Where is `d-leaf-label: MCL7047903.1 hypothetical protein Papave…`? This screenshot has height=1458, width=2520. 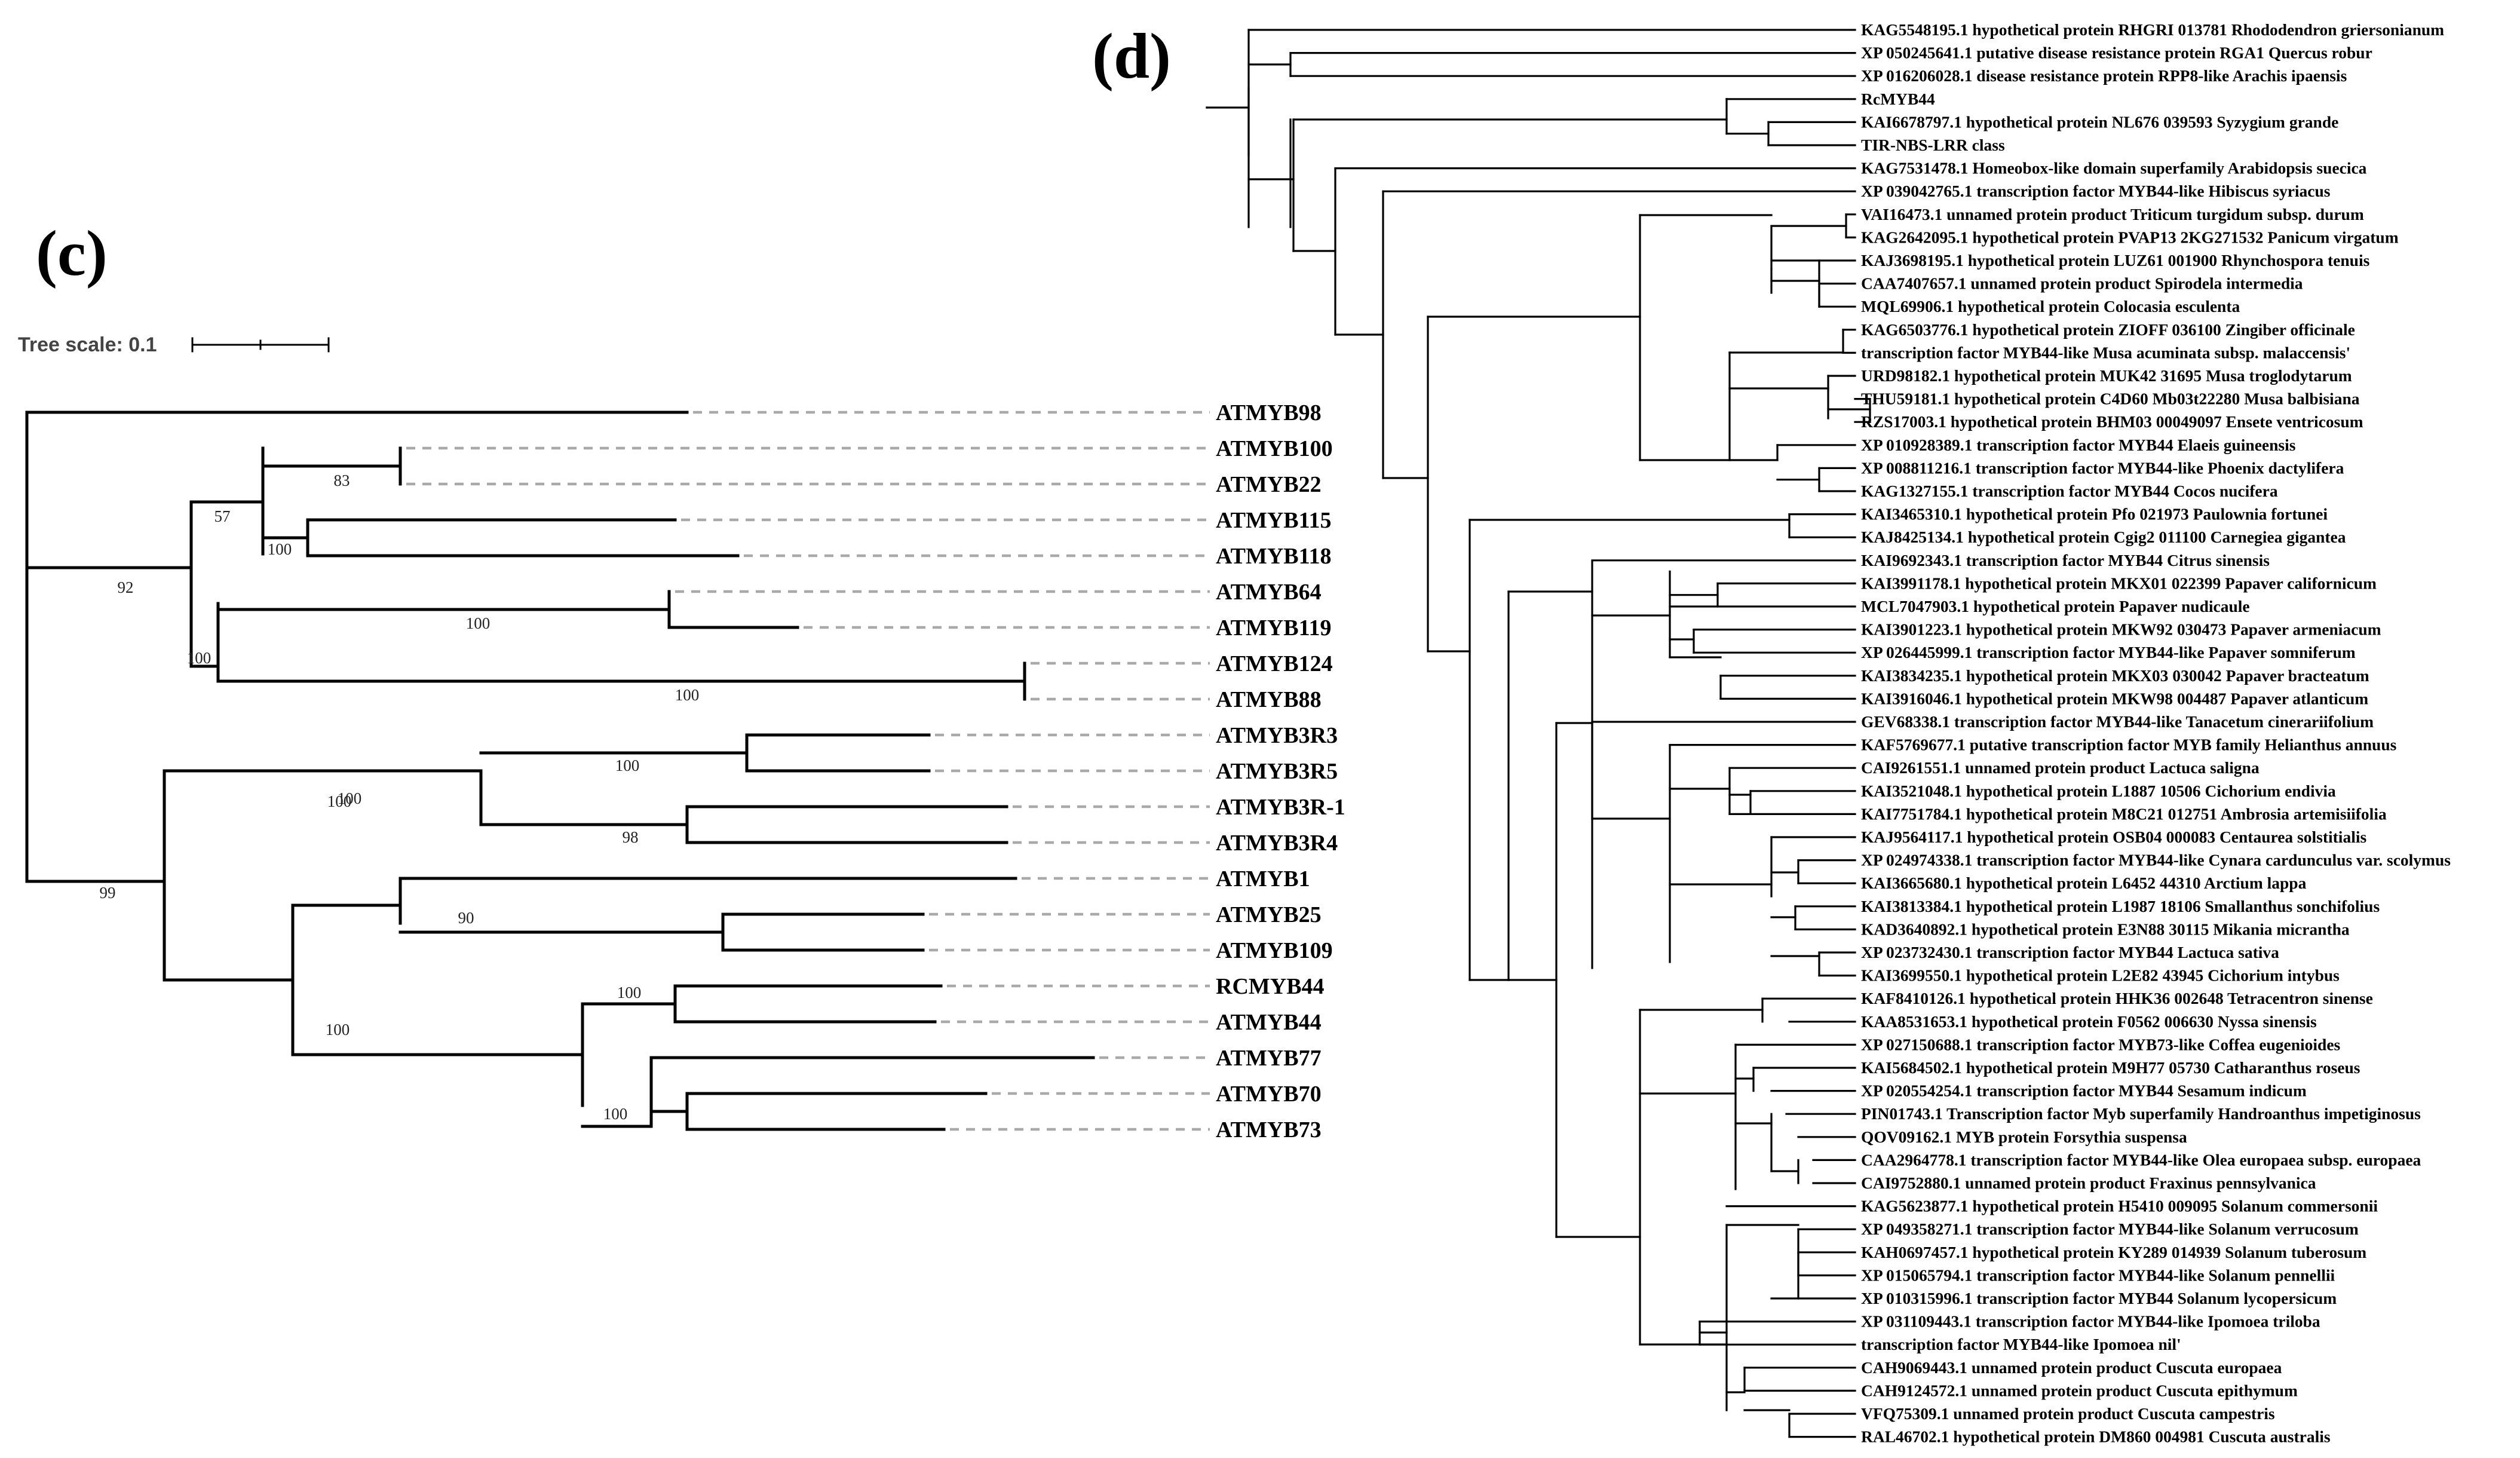 d-leaf-label: MCL7047903.1 hypothetical protein Papave… is located at coordinates (2056, 606).